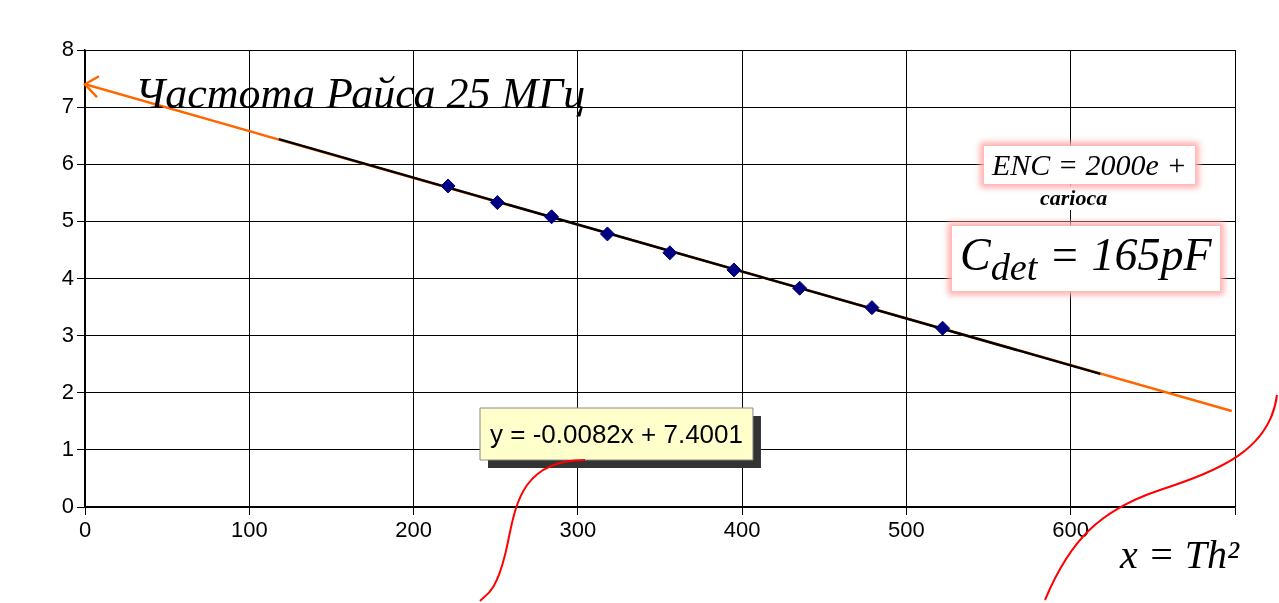  I want to click on x-tick-label: 100, so click(249, 530).